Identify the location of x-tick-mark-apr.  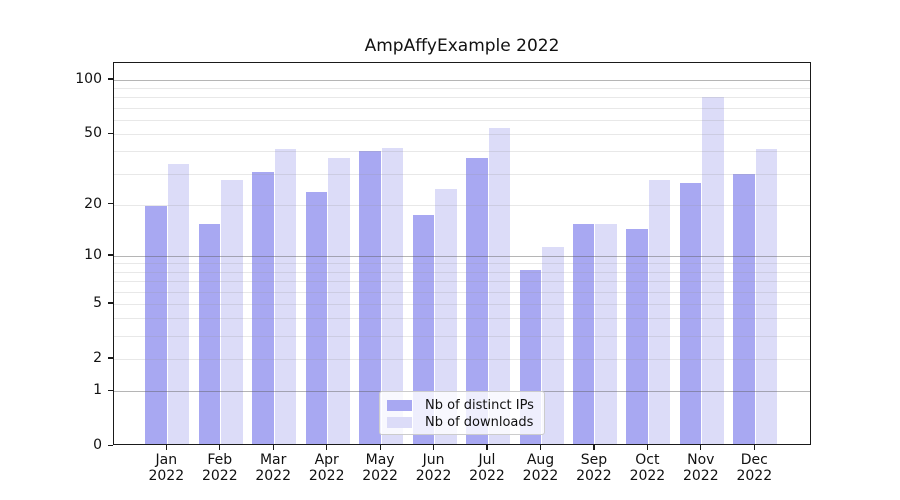
(327, 447).